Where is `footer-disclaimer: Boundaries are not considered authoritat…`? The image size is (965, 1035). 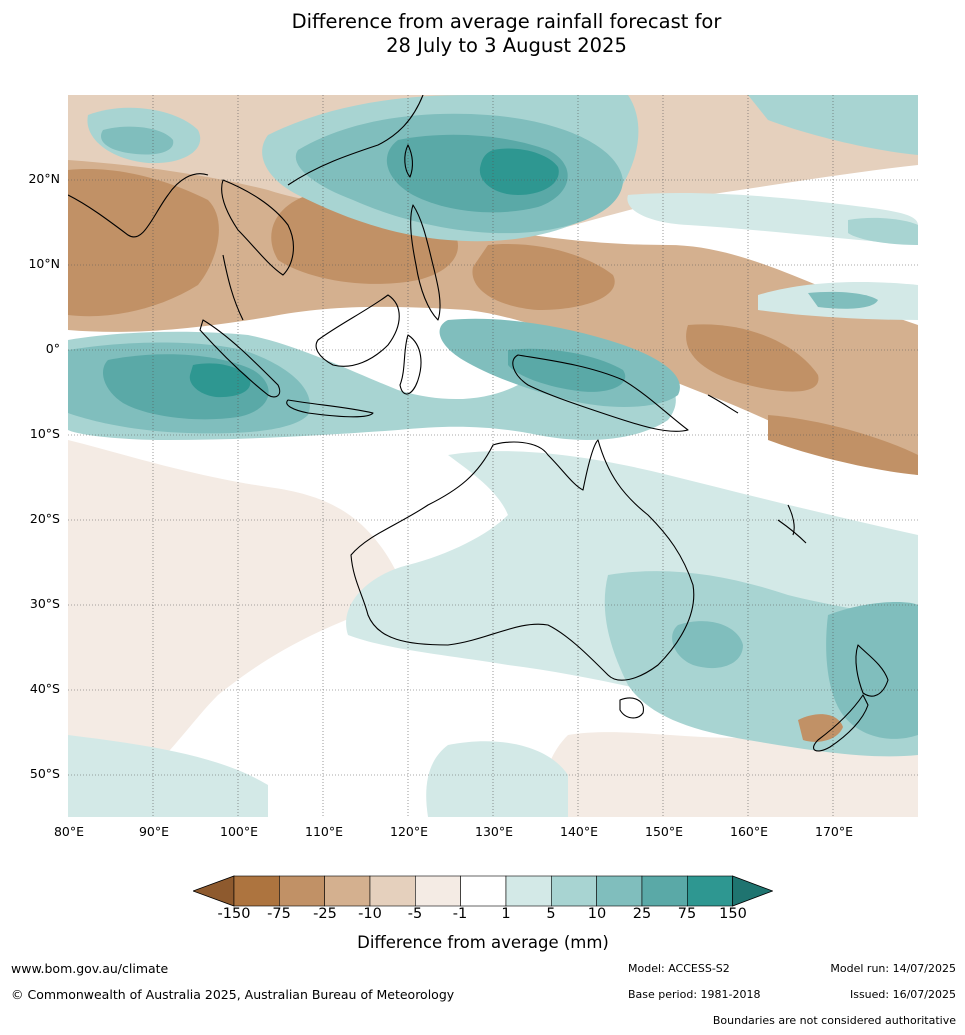
footer-disclaimer: Boundaries are not considered authoritat… is located at coordinates (834, 1020).